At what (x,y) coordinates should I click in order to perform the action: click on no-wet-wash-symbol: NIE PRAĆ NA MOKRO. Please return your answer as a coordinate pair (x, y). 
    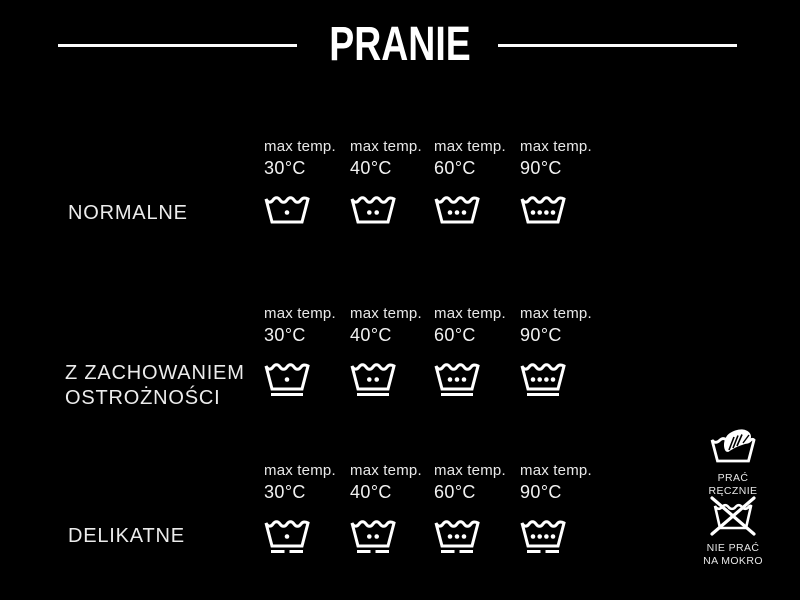
    Looking at the image, I should click on (733, 531).